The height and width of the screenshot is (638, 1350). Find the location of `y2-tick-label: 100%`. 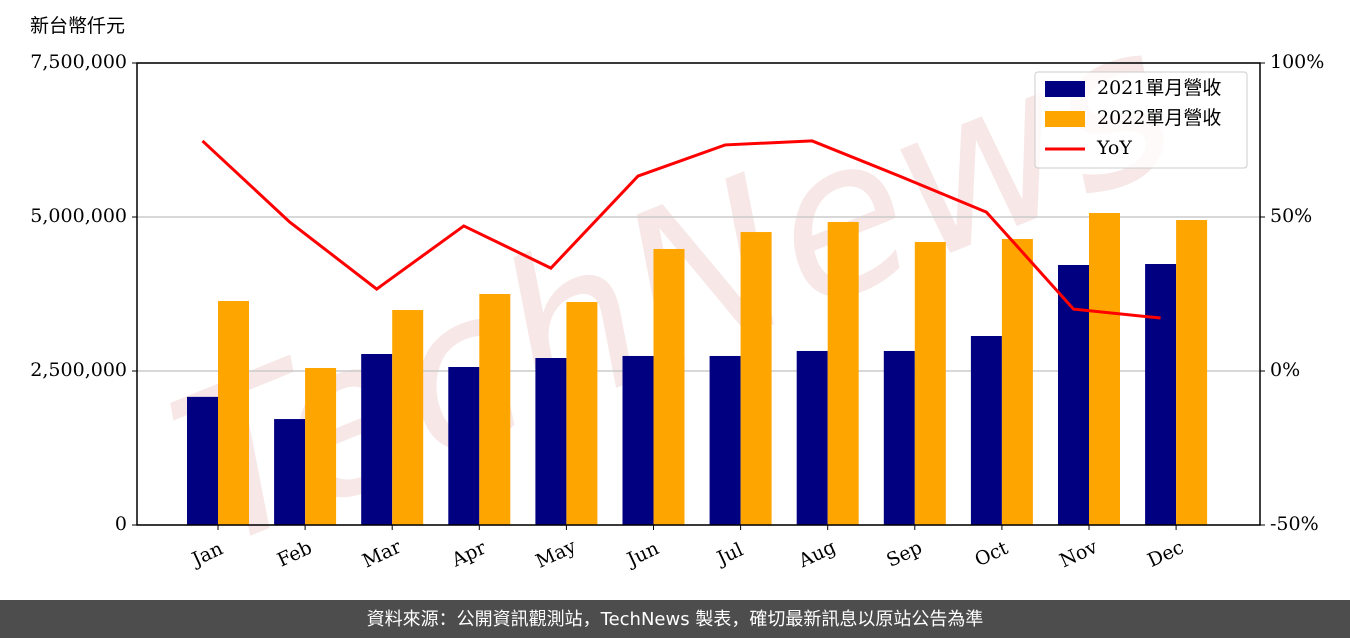

y2-tick-label: 100% is located at coordinates (1297, 62).